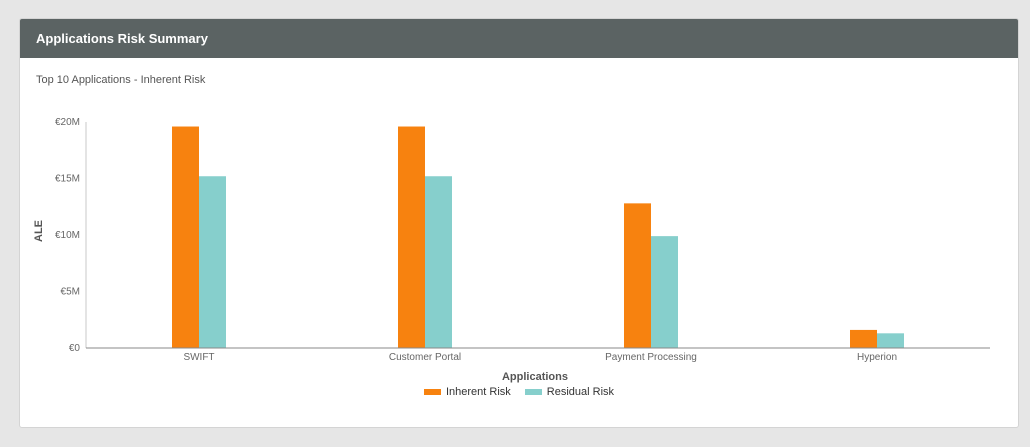 The image size is (1030, 447). I want to click on panel-title: Applications Risk Summary, so click(519, 38).